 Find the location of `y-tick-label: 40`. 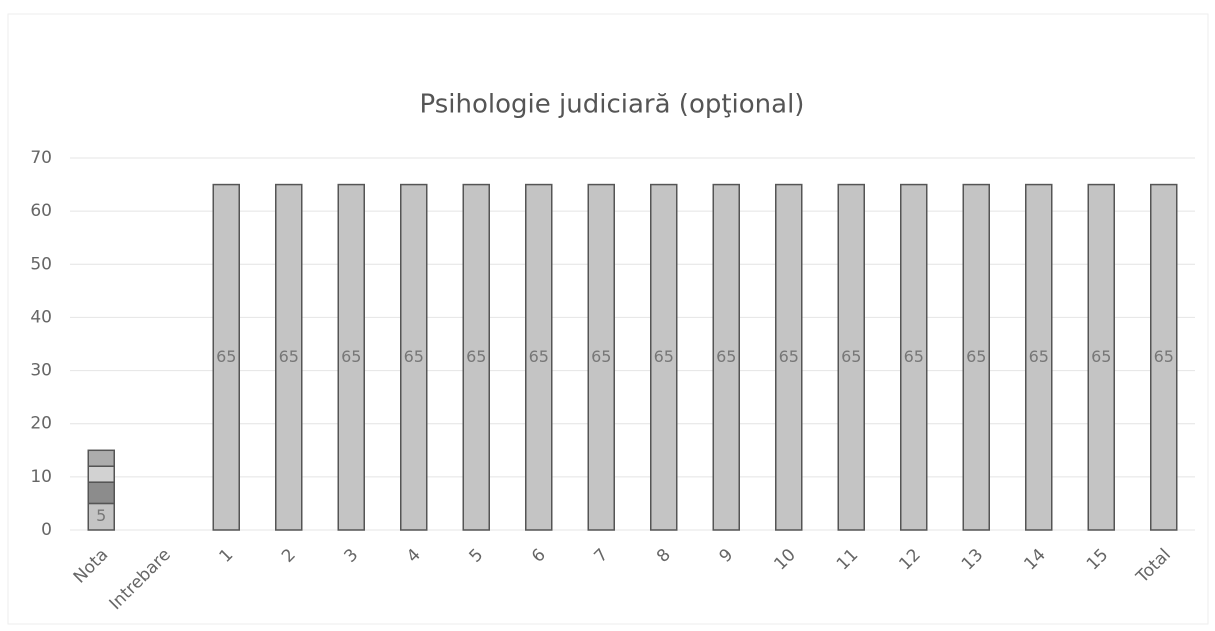

y-tick-label: 40 is located at coordinates (41, 317).